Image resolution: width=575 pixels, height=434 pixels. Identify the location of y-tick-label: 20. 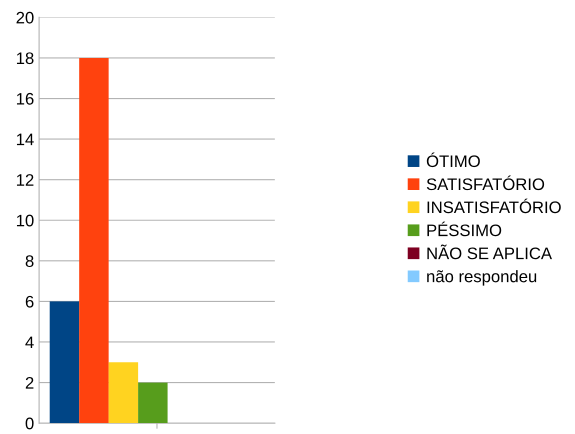
(25, 18).